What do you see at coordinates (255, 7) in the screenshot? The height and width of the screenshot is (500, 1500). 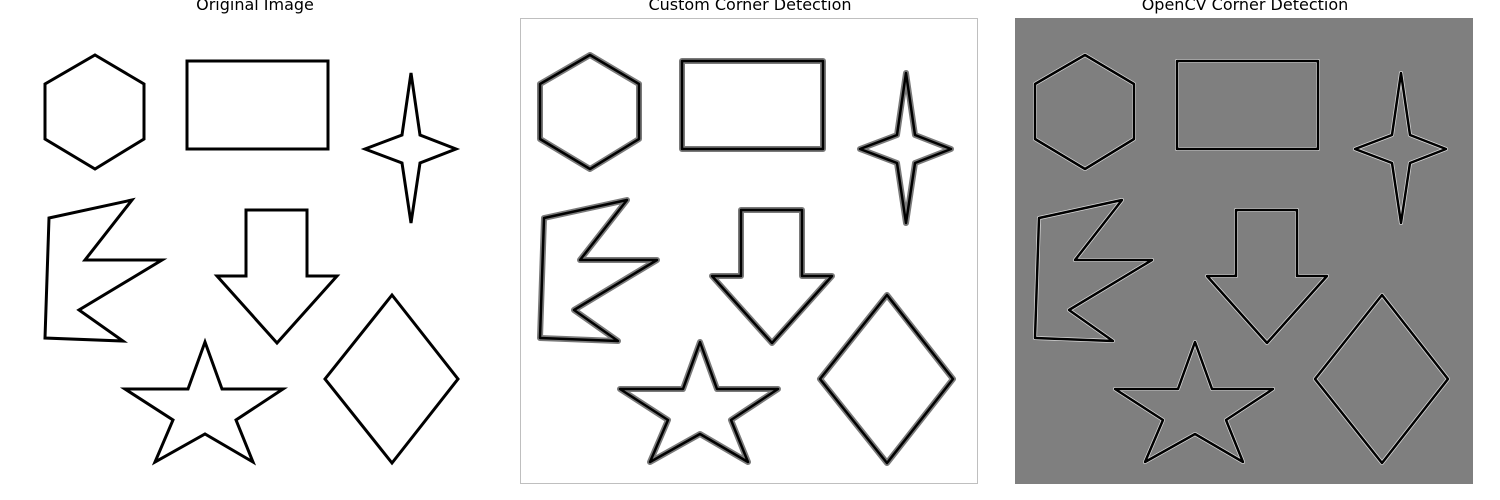 I see `panel-title-original: Original Image` at bounding box center [255, 7].